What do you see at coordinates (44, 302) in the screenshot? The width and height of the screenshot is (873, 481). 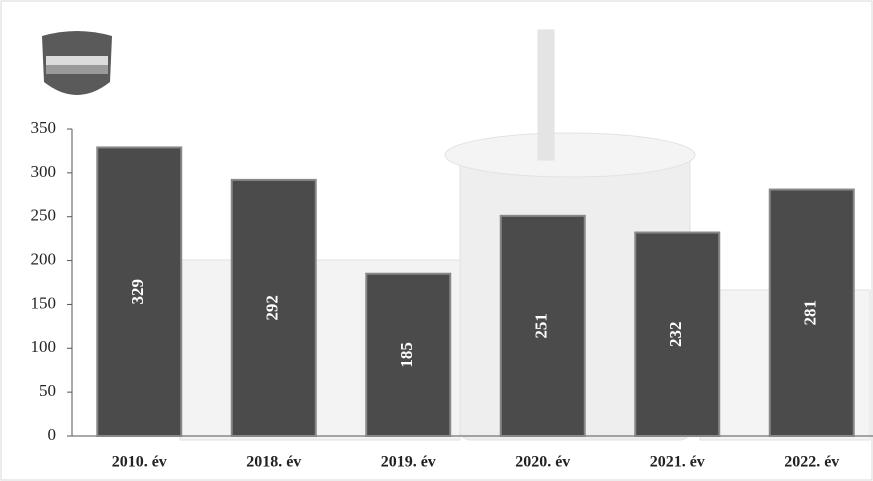 I see `y-tick-label: 150` at bounding box center [44, 302].